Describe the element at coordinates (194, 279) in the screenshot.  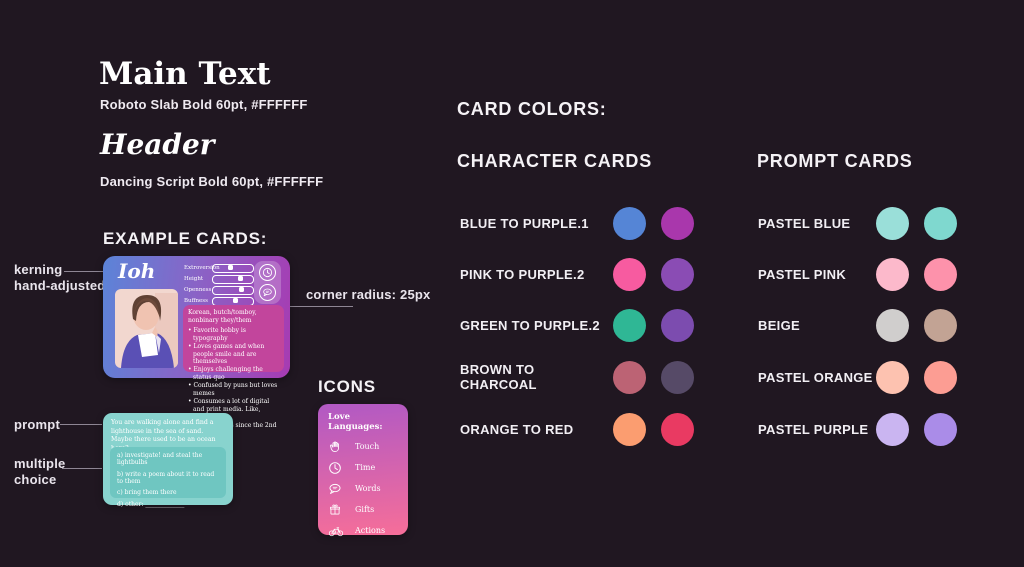
I see `slider-label: Height` at that location.